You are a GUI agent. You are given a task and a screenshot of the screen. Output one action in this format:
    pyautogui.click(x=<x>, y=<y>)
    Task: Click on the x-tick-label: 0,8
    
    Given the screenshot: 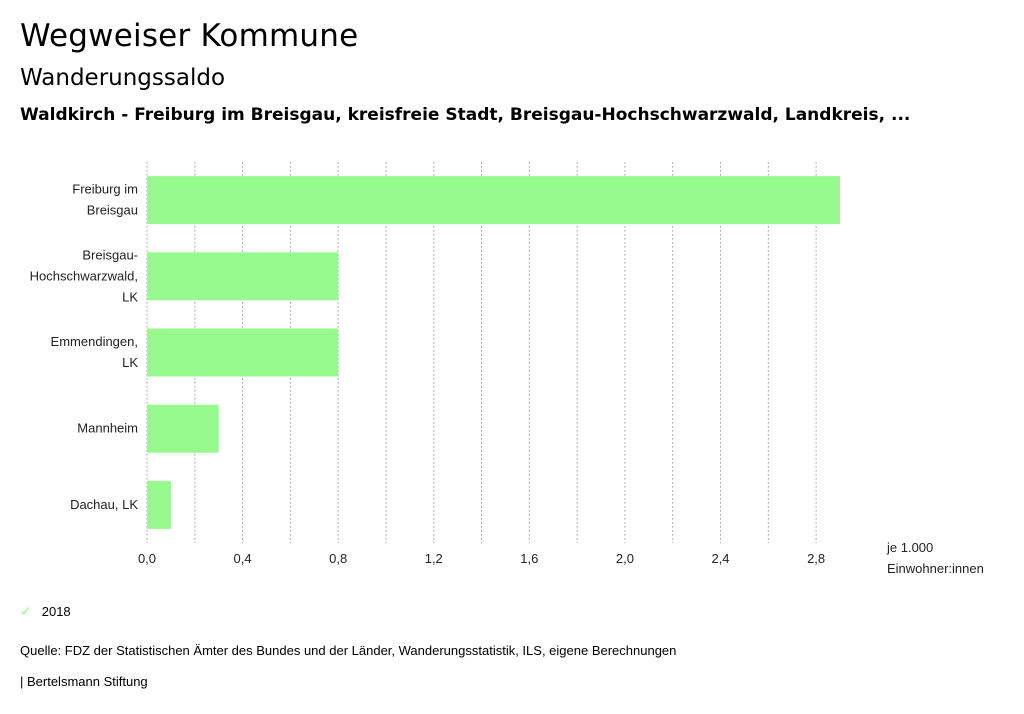 What is the action you would take?
    pyautogui.click(x=338, y=558)
    